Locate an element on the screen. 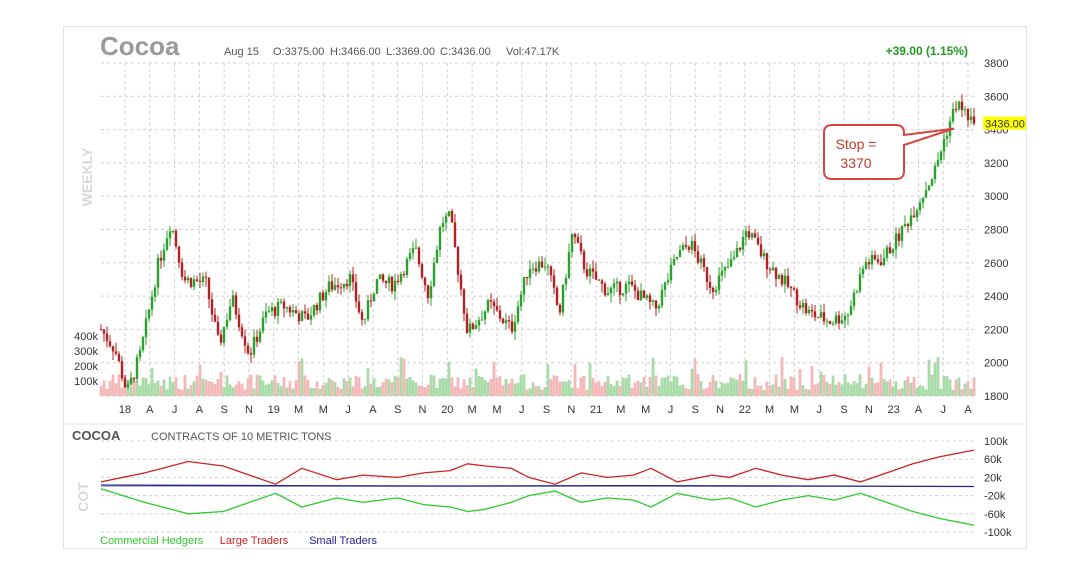 Image resolution: width=1069 pixels, height=571 pixels. volume-tick-label: 100k is located at coordinates (86, 382).